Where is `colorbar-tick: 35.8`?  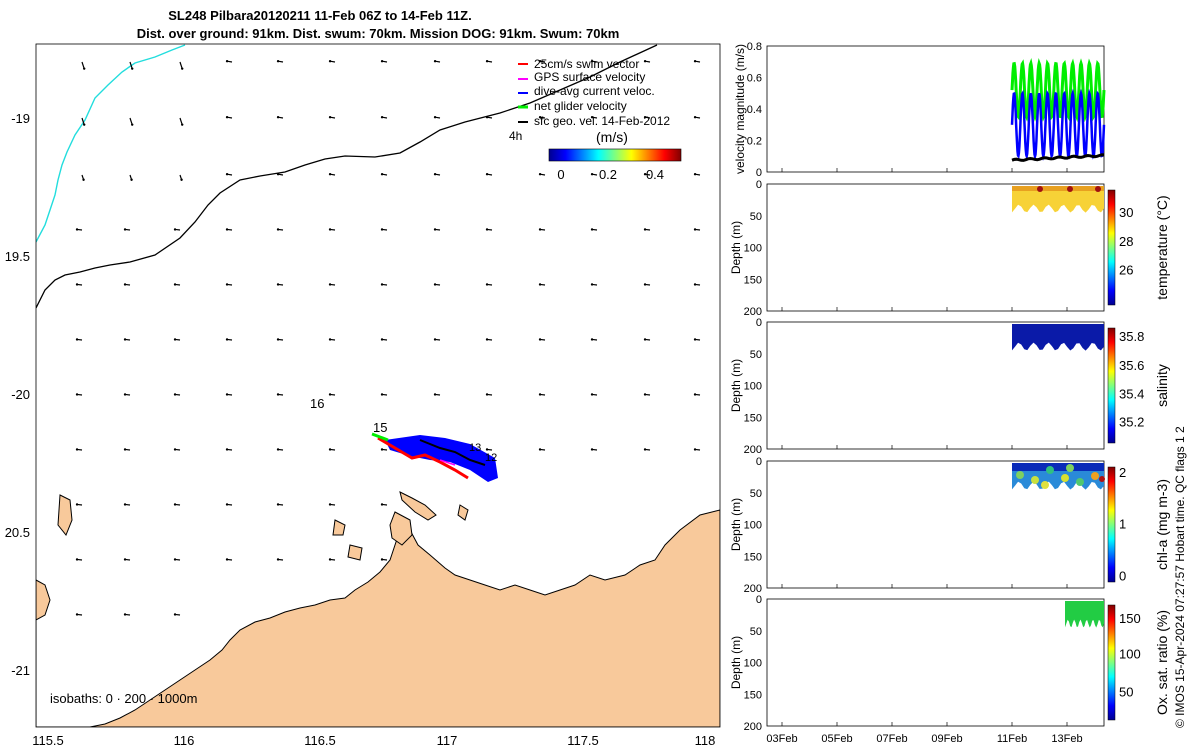 colorbar-tick: 35.8 is located at coordinates (1131, 336).